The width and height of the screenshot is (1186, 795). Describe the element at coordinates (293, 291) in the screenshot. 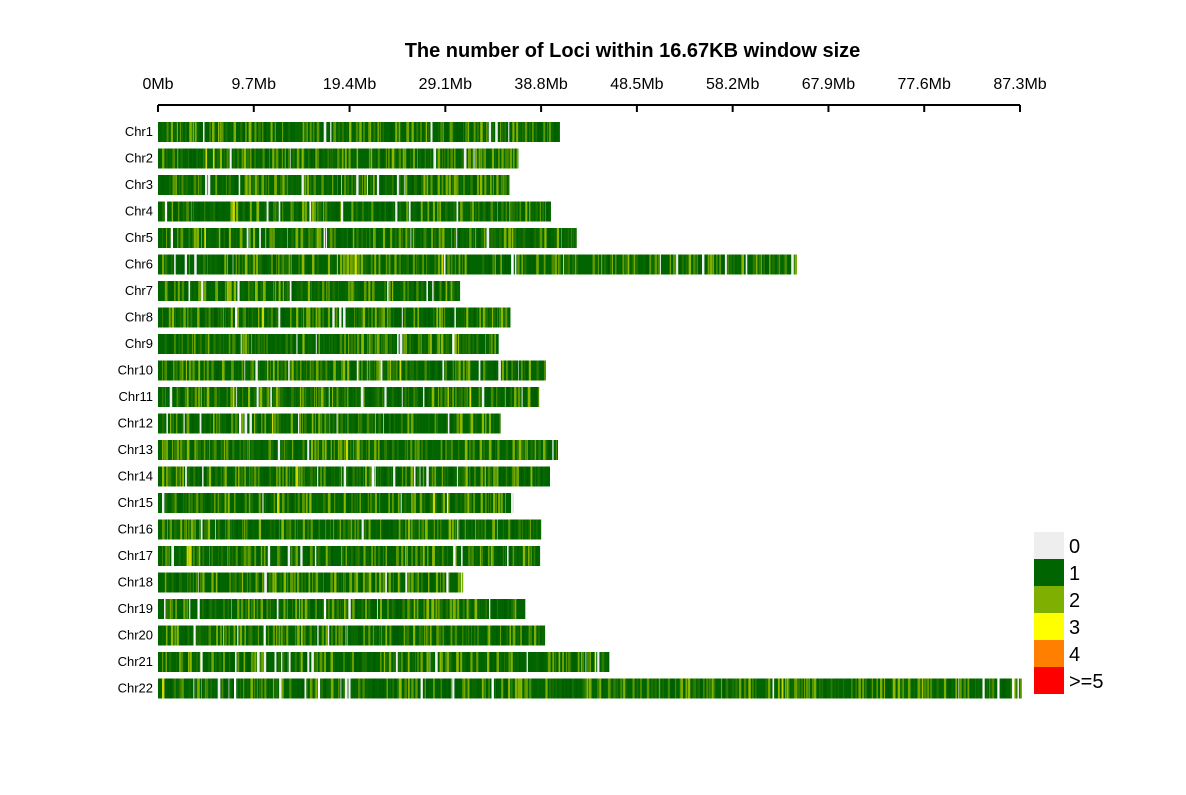

I see `chromosome-row-chr7: Chr7` at that location.